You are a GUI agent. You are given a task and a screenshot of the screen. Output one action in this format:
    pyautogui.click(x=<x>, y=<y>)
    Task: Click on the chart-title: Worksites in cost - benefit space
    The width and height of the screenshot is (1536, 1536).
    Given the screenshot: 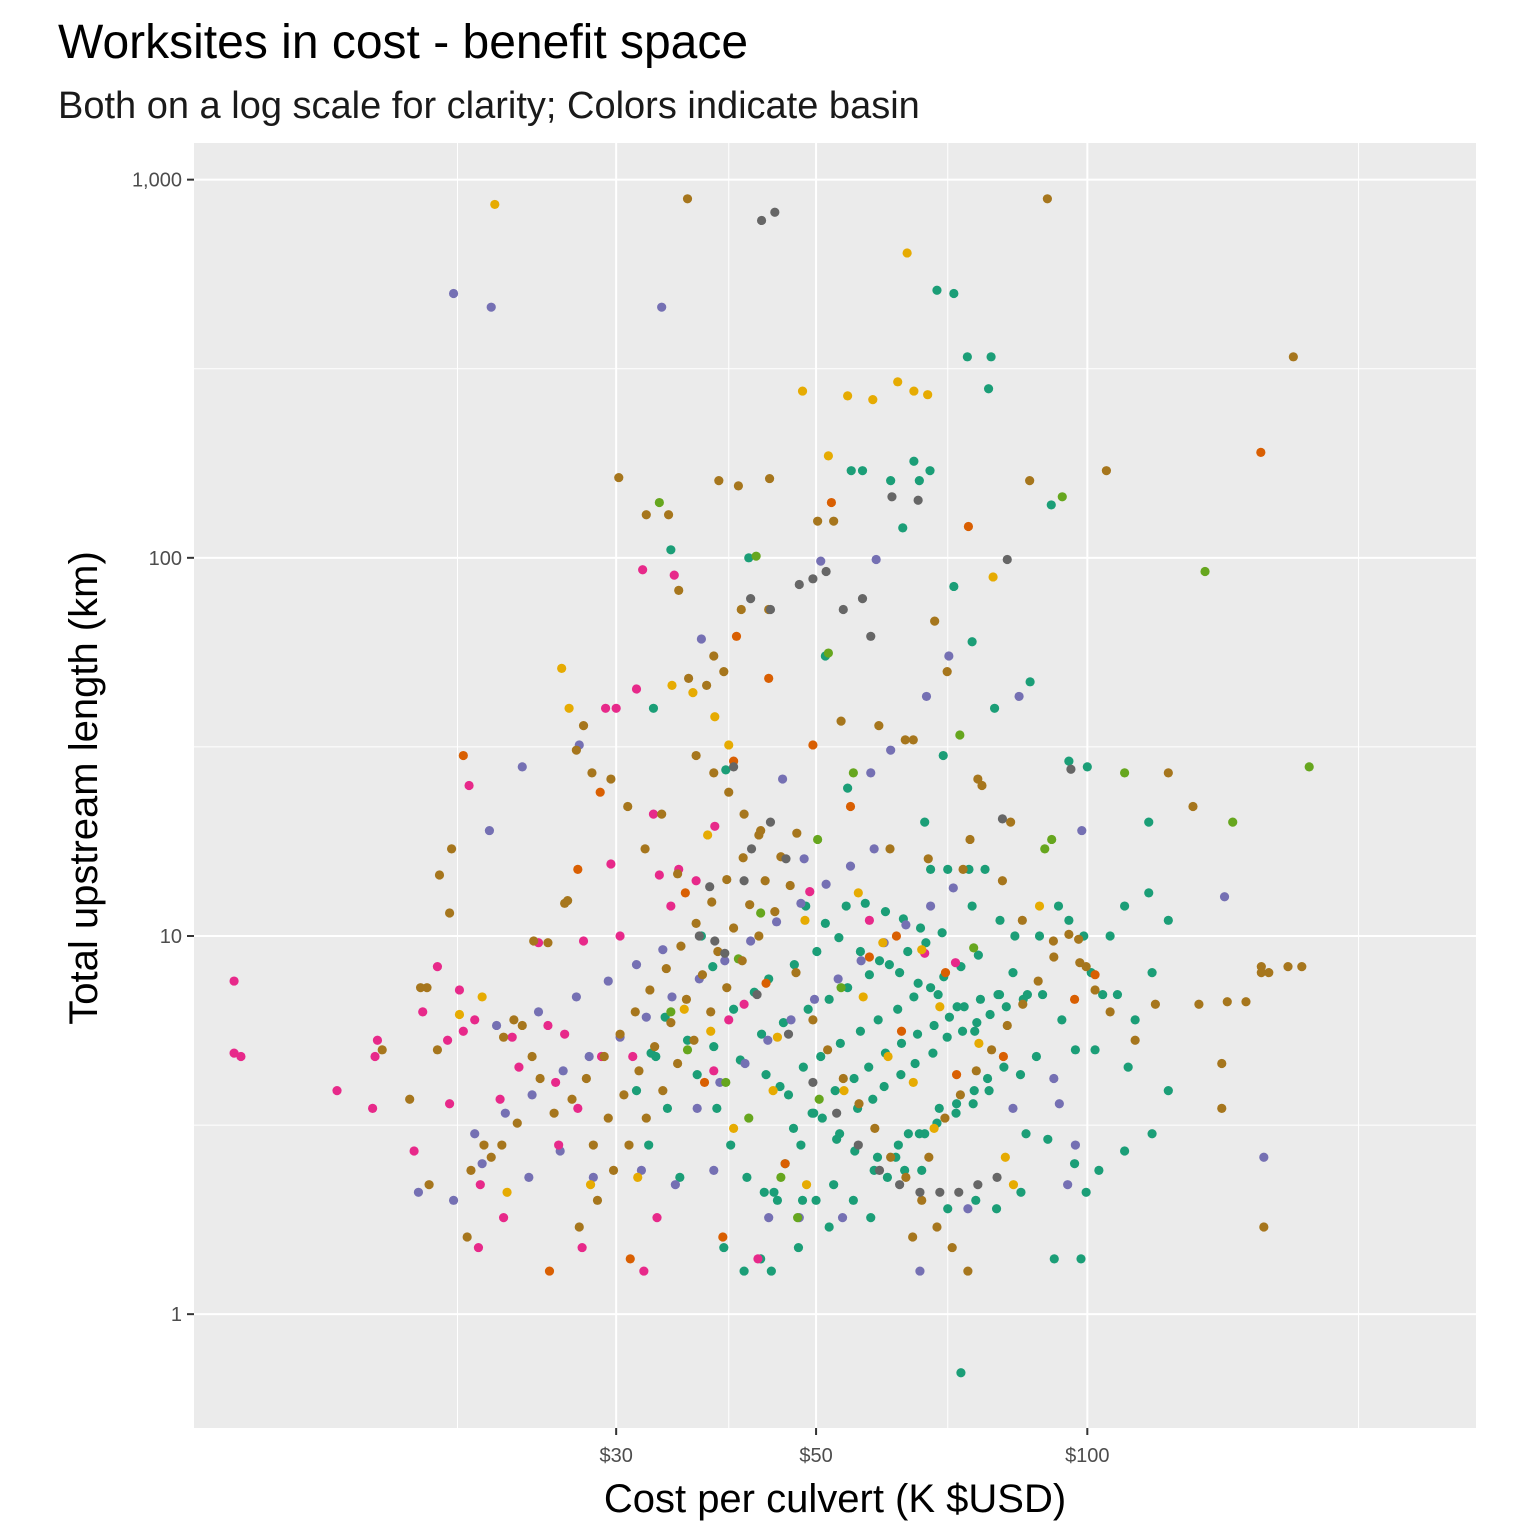 What is the action you would take?
    pyautogui.click(x=403, y=42)
    